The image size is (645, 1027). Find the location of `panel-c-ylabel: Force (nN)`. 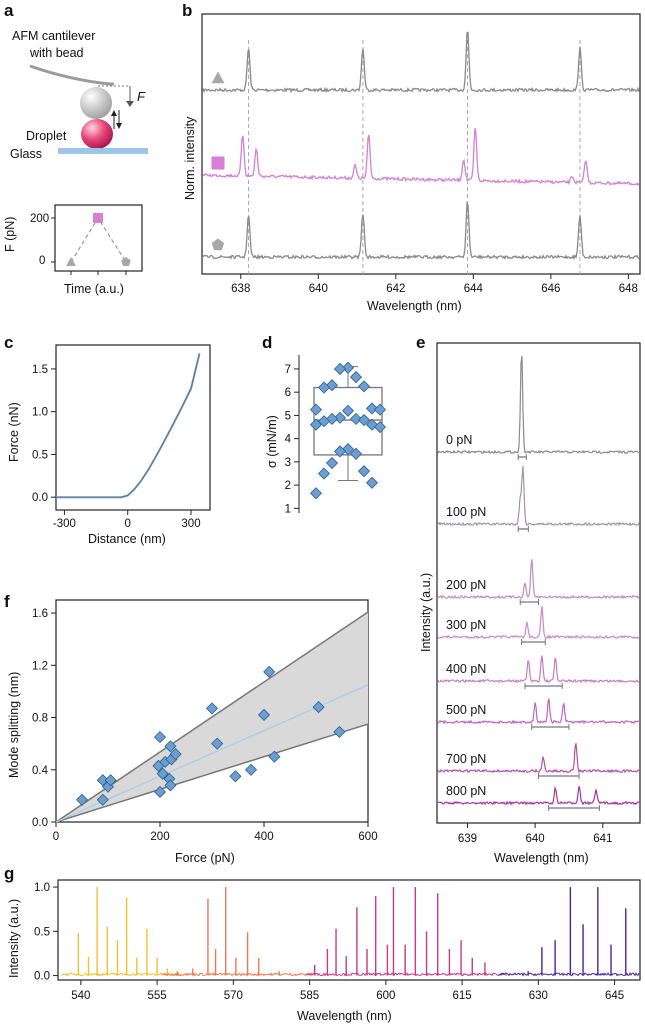

panel-c-ylabel: Force (nN) is located at coordinates (14, 432).